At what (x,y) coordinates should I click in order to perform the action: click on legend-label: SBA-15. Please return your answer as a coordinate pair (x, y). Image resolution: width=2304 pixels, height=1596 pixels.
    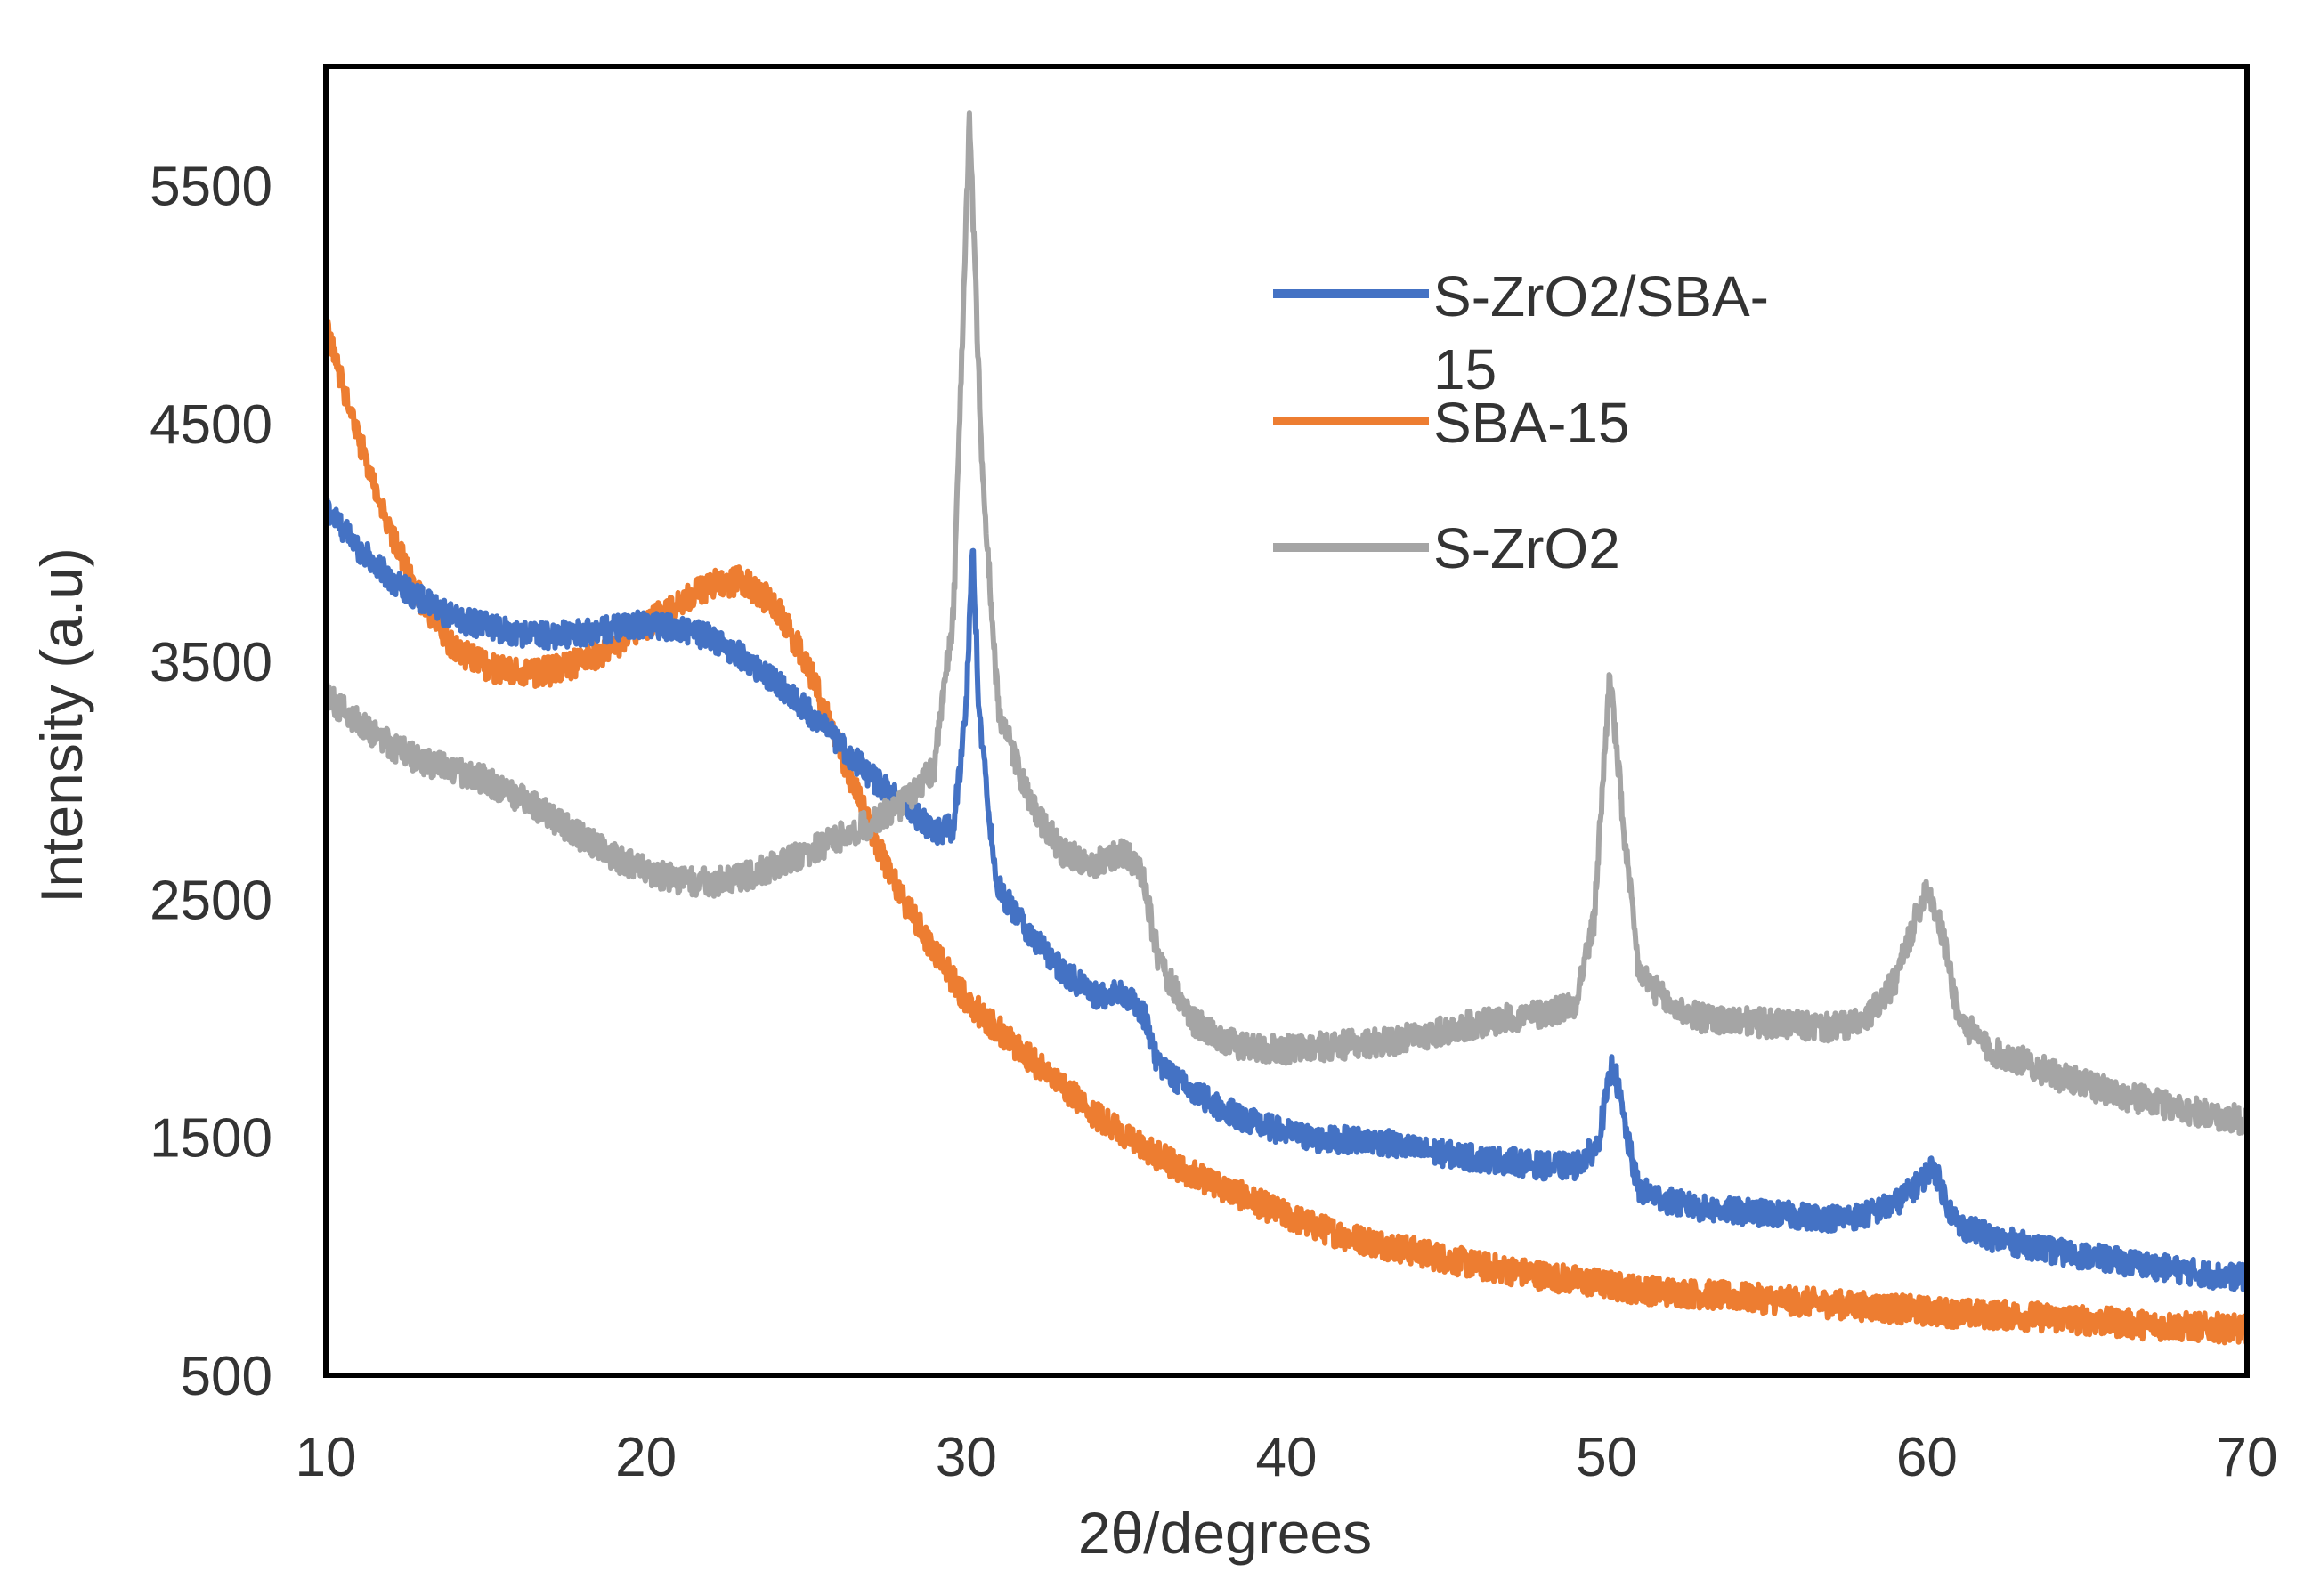
    Looking at the image, I should click on (1531, 423).